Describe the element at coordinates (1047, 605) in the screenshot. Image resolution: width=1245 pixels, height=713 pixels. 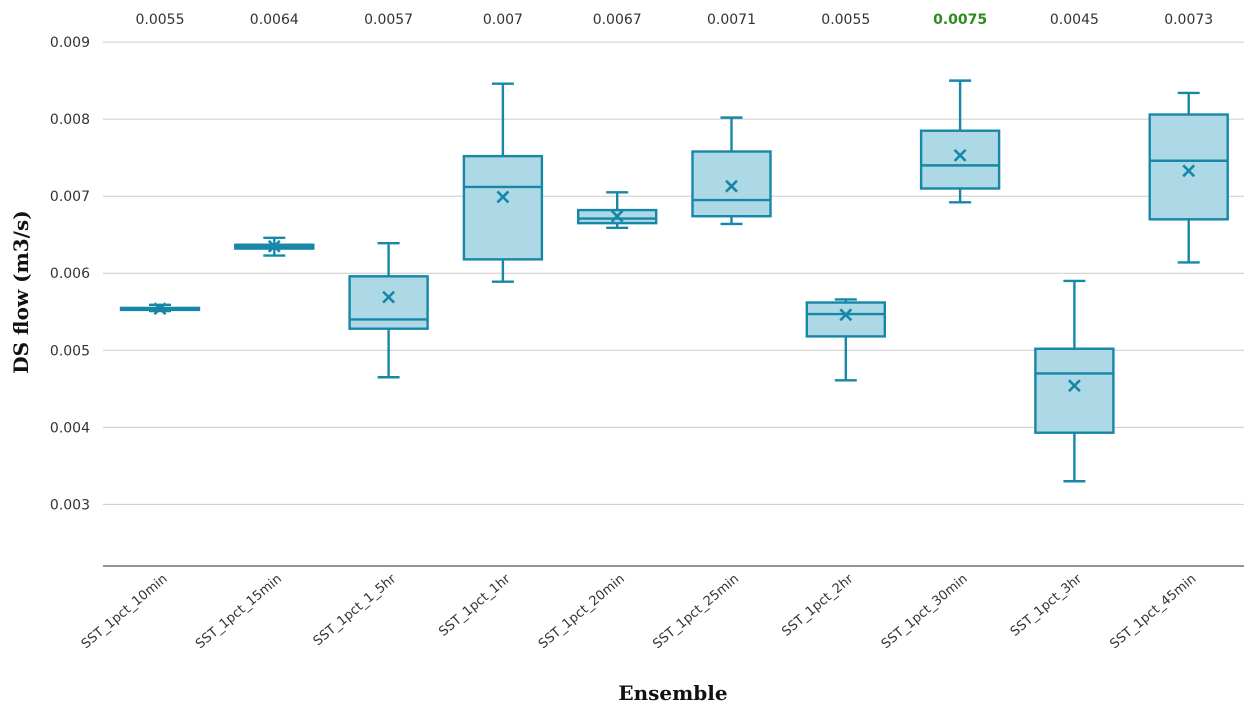
I see `x-category-label: SST_1pct_3hr` at that location.